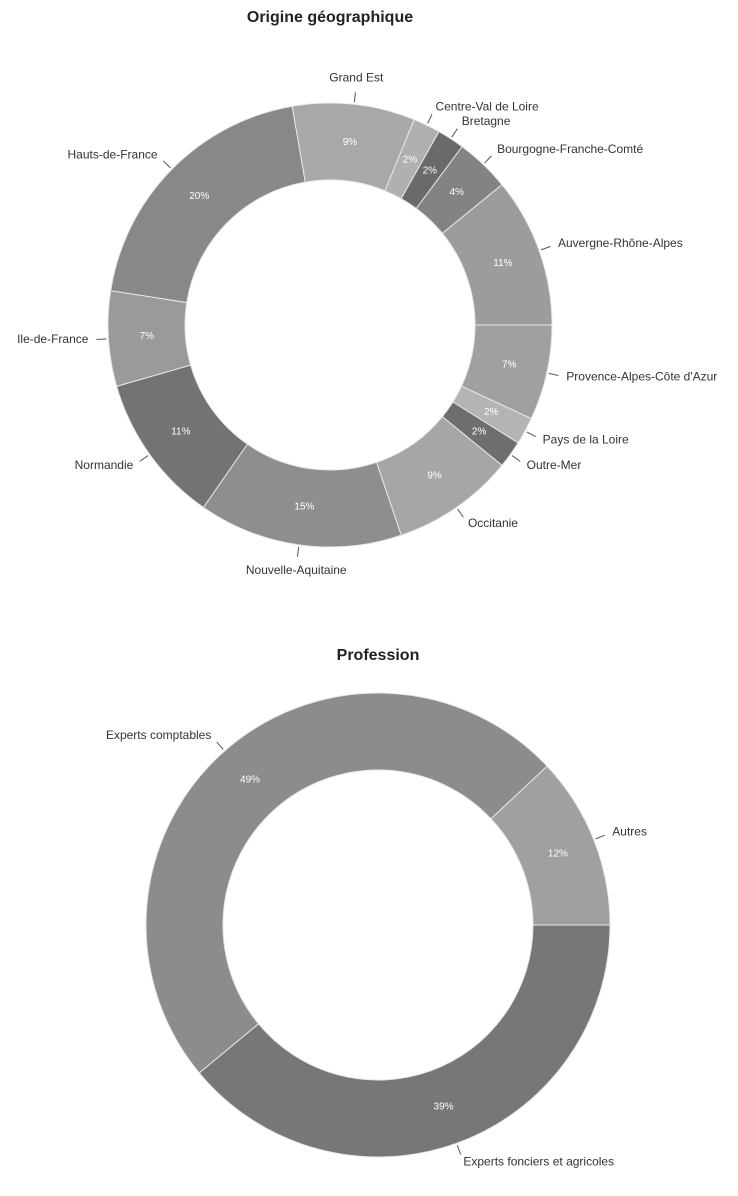 The height and width of the screenshot is (1196, 738). Describe the element at coordinates (330, 17) in the screenshot. I see `chart-title: Origine géographique` at that location.